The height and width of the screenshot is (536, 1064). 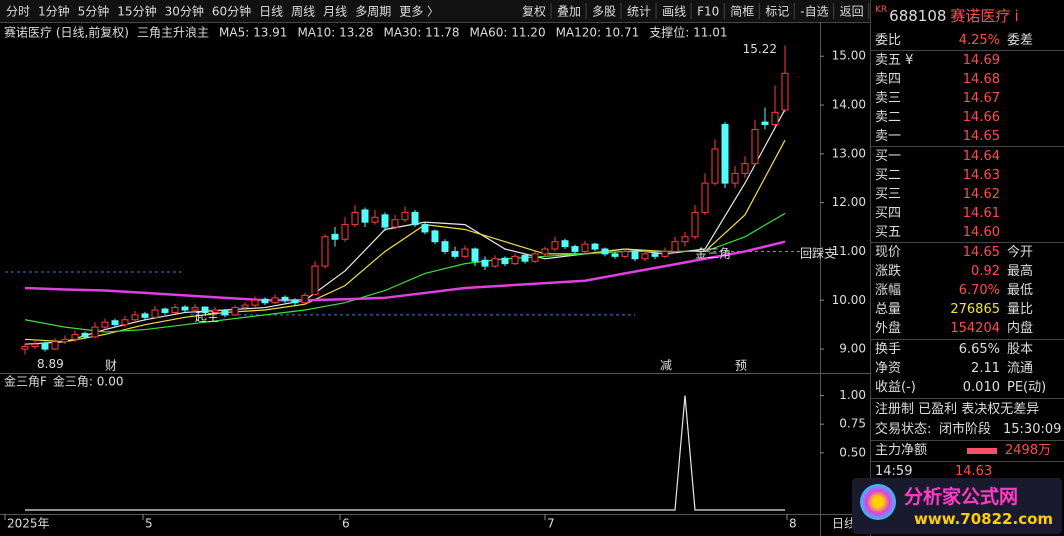 I want to click on toolbar-tab: 5分钟, so click(x=94, y=11).